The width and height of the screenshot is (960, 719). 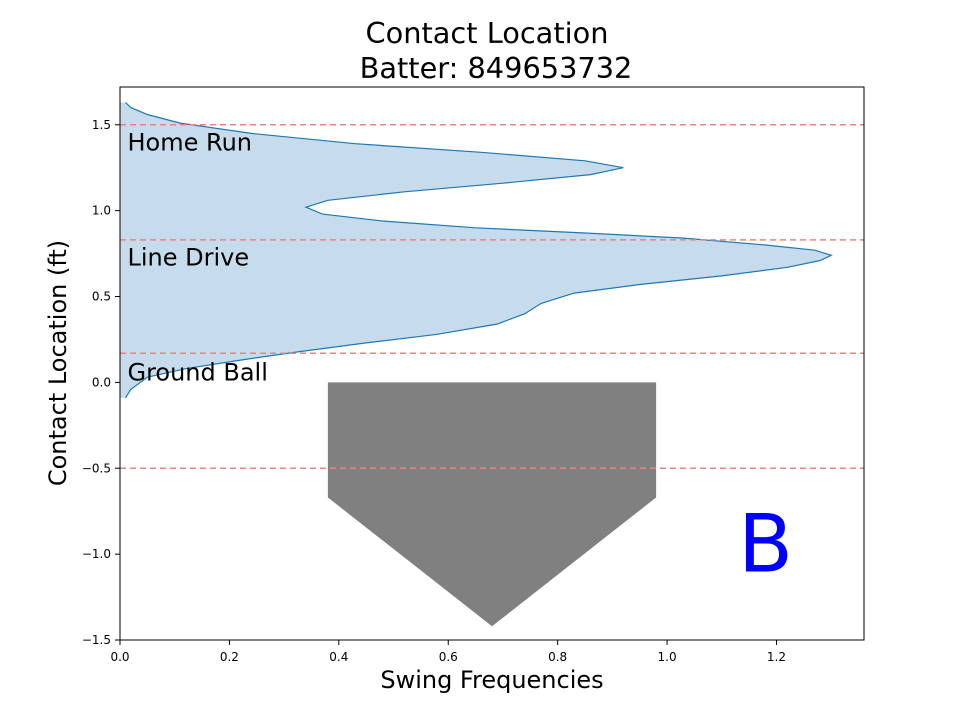 I want to click on x-tick-label-4: 0.8, so click(x=557, y=657).